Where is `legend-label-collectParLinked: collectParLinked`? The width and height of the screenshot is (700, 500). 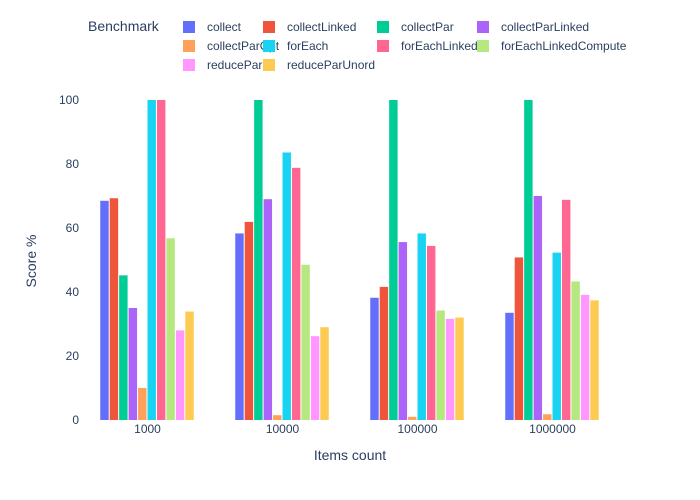 legend-label-collectParLinked: collectParLinked is located at coordinates (545, 27).